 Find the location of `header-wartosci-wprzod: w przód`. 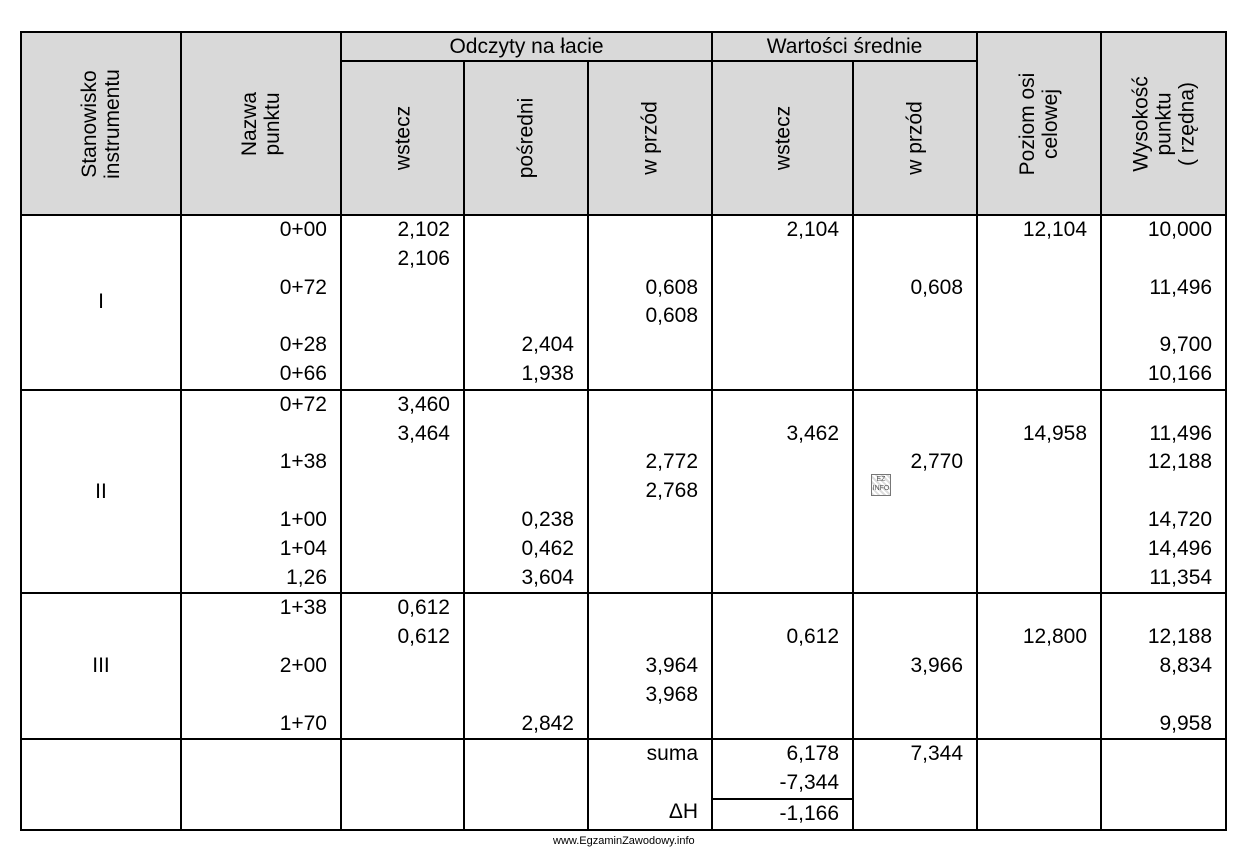

header-wartosci-wprzod: w przód is located at coordinates (915, 138).